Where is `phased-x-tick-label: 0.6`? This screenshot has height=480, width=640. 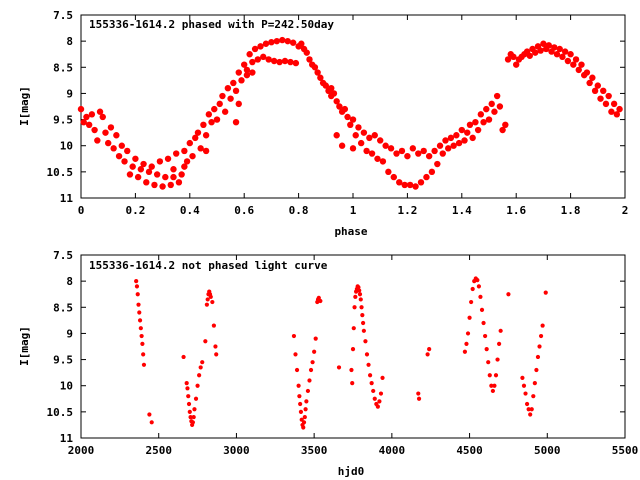
phased-x-tick-label: 0.6 is located at coordinates (244, 210).